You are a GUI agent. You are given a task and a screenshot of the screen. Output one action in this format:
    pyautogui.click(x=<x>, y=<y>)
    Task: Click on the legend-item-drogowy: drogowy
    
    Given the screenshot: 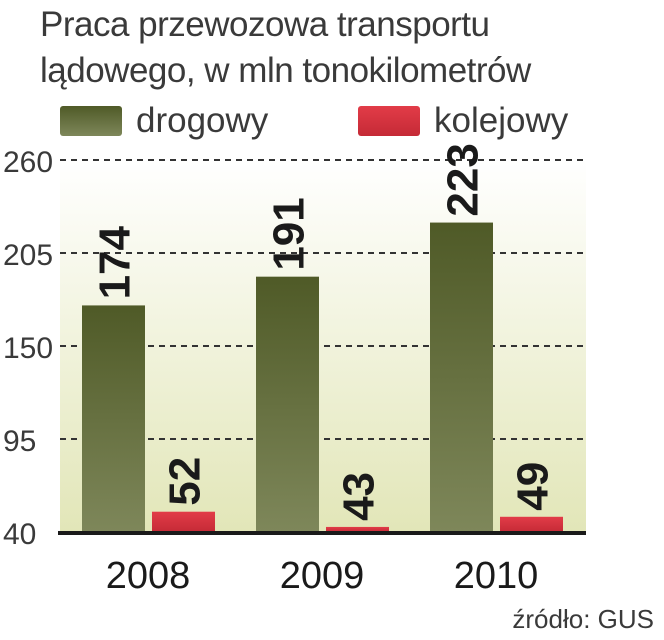 What is the action you would take?
    pyautogui.click(x=164, y=121)
    